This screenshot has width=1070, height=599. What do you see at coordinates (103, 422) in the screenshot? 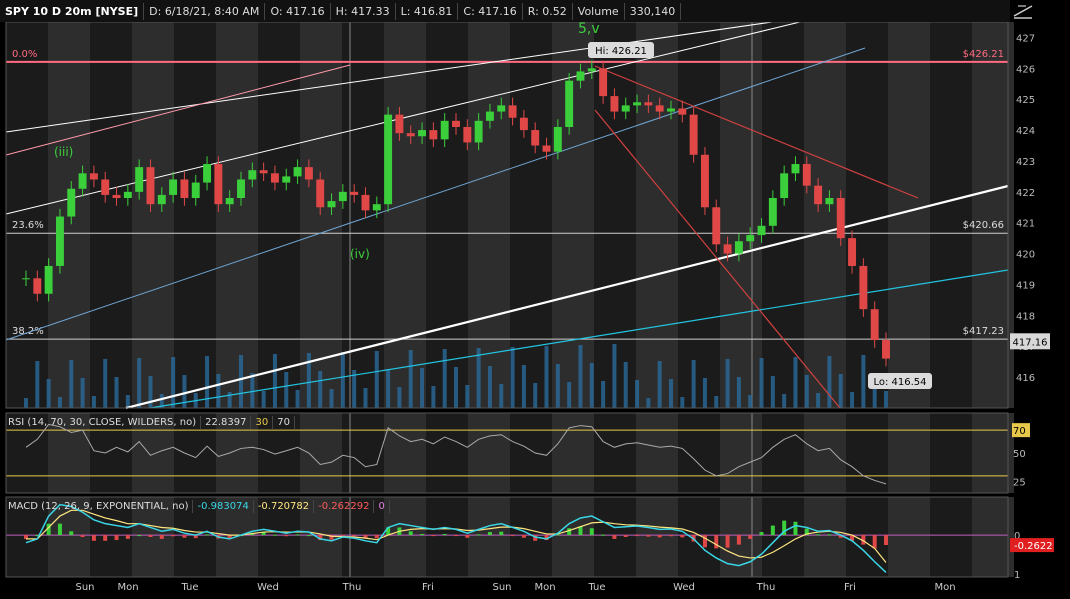
I see `rsi-name: RSI (14, 70, 30, CLOSE, WILDERS, no)` at bounding box center [103, 422].